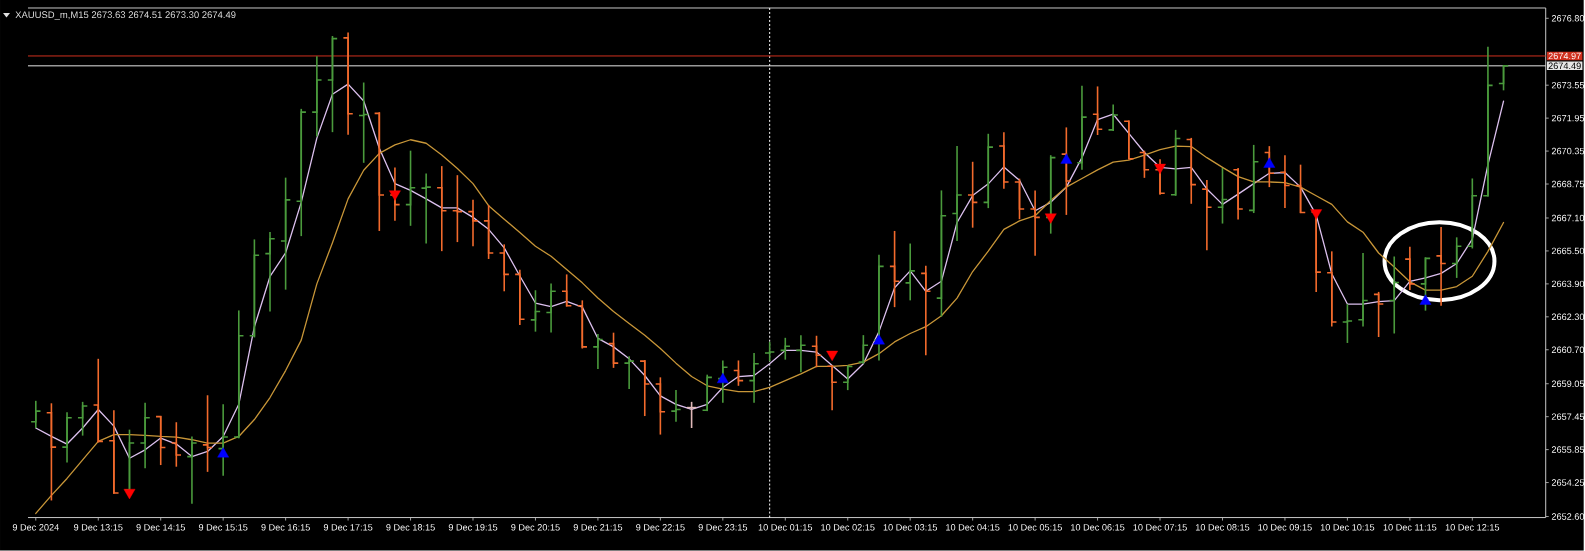  Describe the element at coordinates (1410, 527) in the screenshot. I see `x-tick-label: 10 Dec 11:15` at that location.